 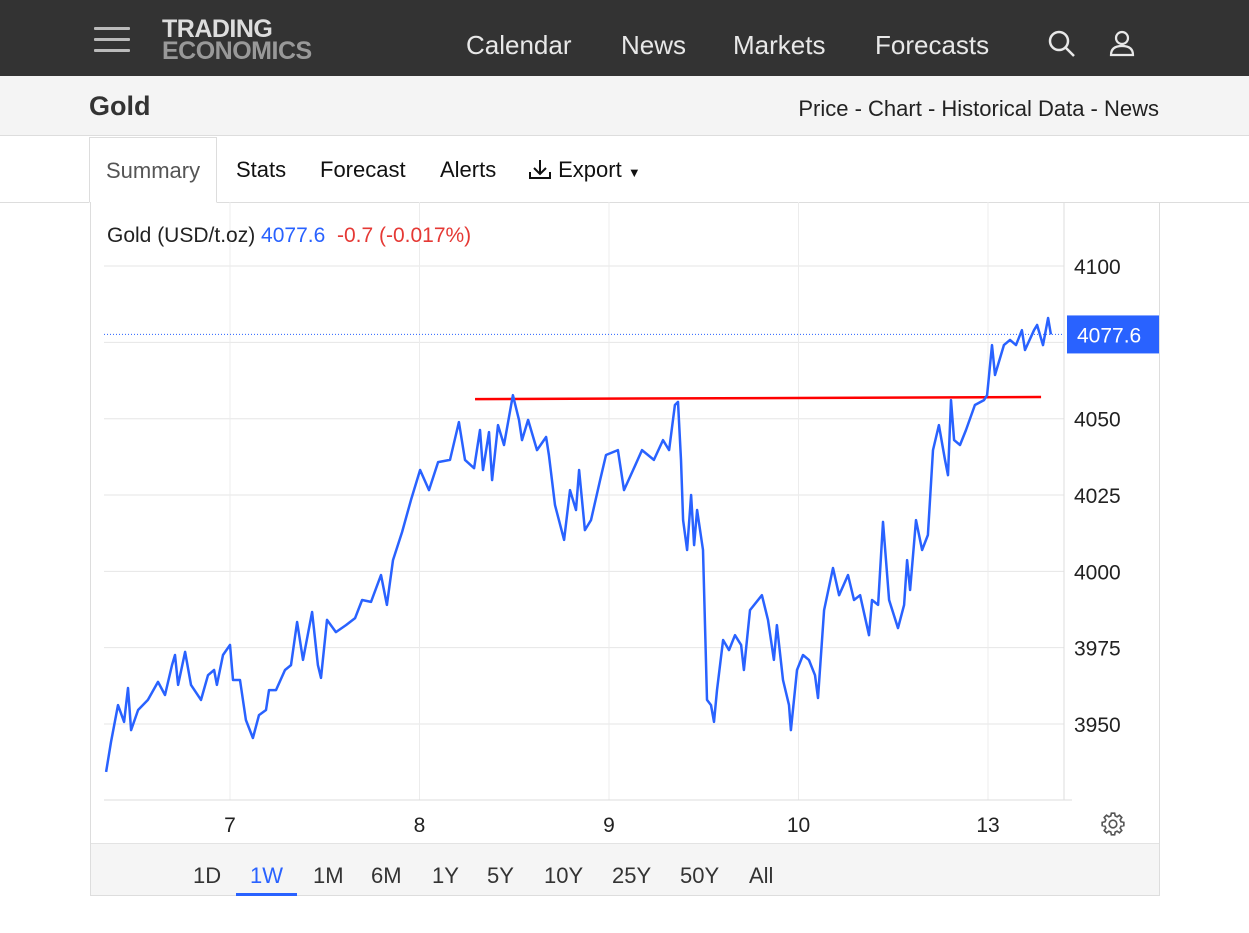 I want to click on y-tick-label: 3975, so click(x=1097, y=649).